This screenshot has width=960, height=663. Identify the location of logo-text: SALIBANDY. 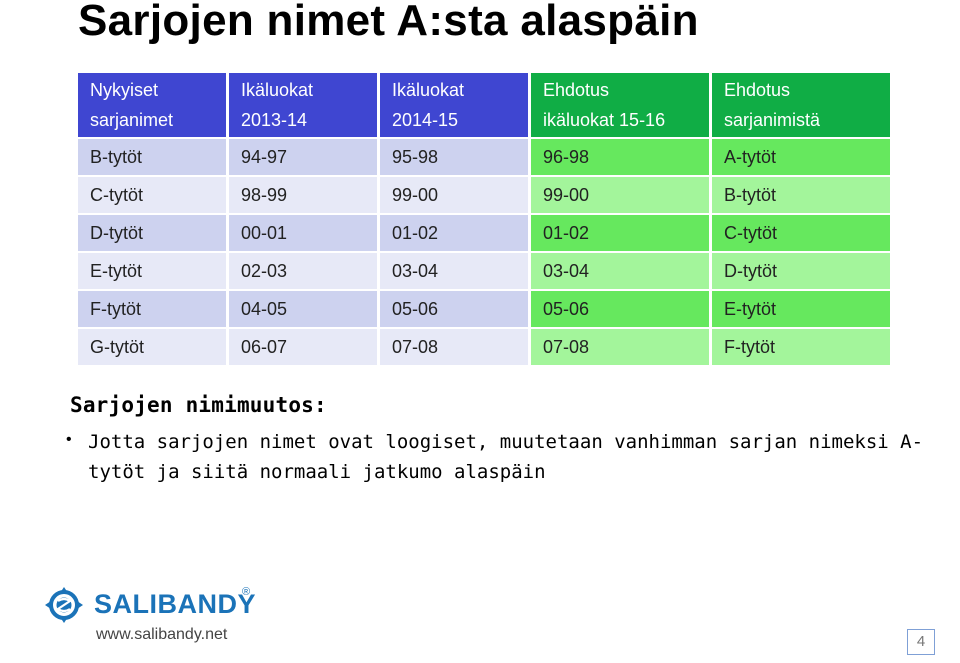
(175, 604).